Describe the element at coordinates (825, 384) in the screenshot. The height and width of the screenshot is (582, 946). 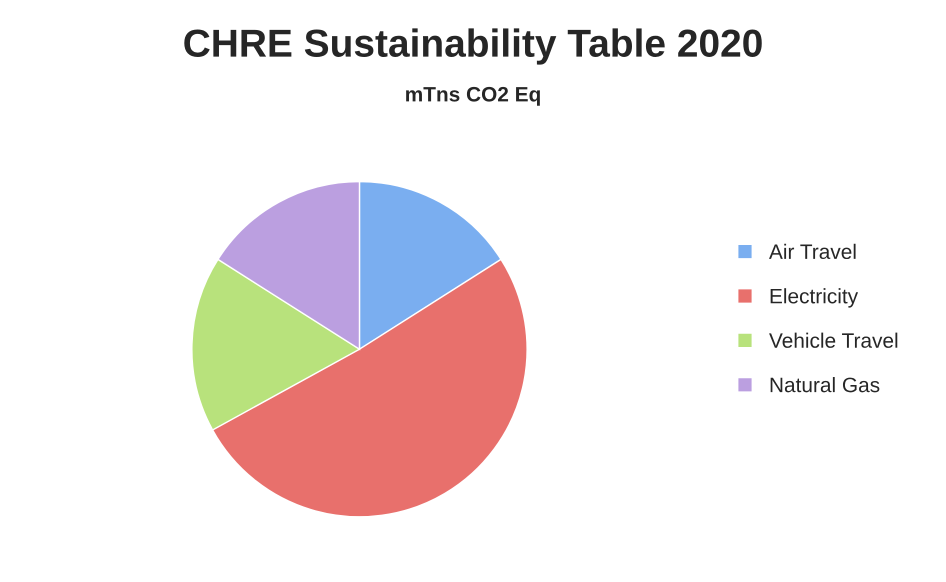
I see `legend-label: Natural Gas` at that location.